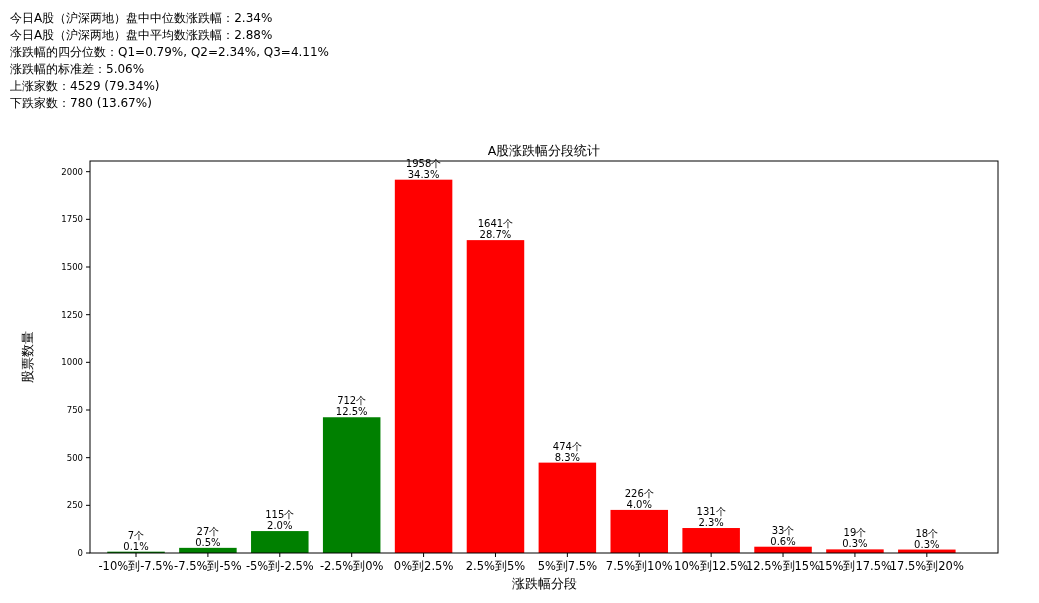 The width and height of the screenshot is (1039, 603). What do you see at coordinates (423, 566) in the screenshot?
I see `x-tick-label: 0%到2.5%` at bounding box center [423, 566].